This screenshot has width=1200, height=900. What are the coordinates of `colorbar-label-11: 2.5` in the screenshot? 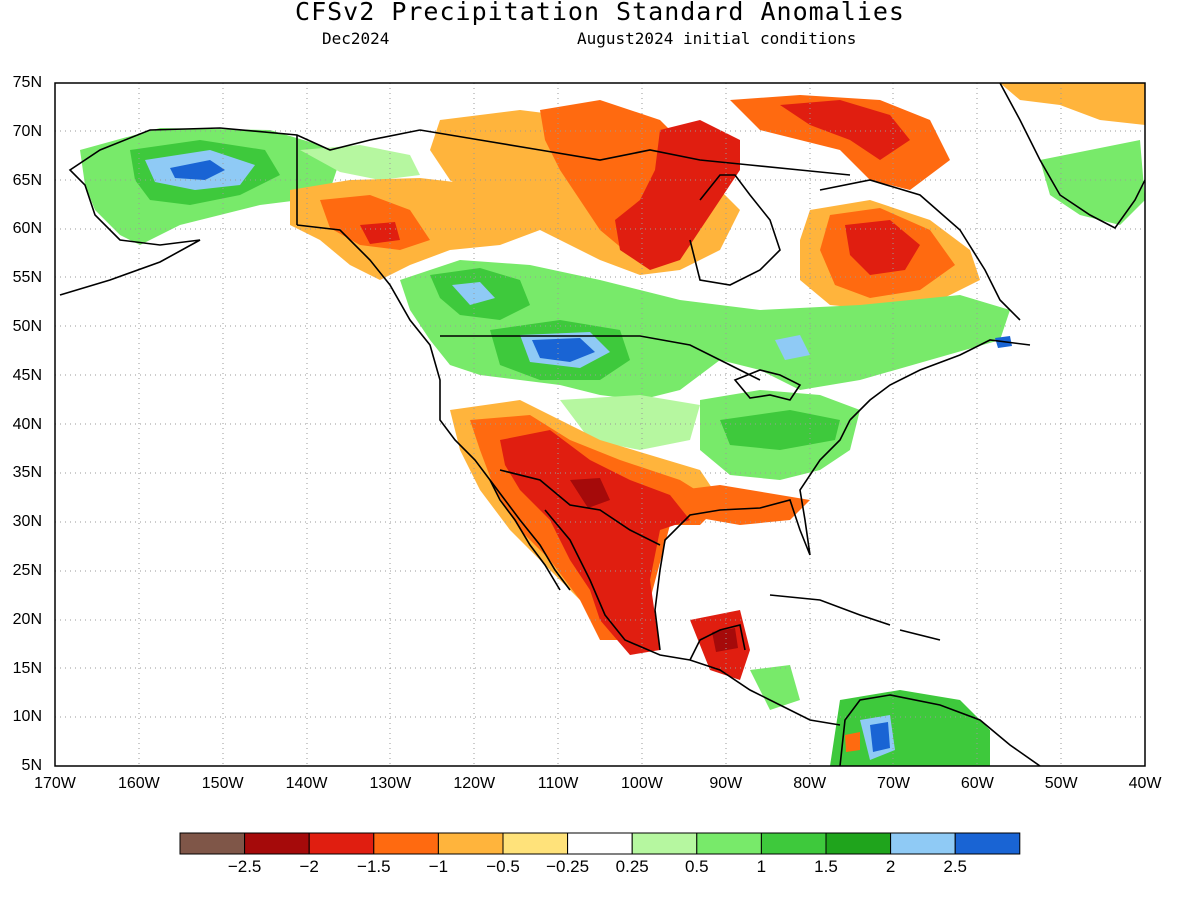 It's located at (955, 866).